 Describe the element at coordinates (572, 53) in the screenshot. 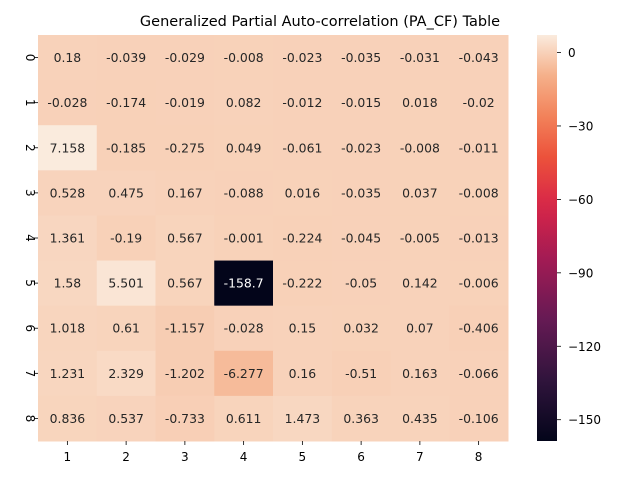

I see `colorbar-tick-label: 0` at that location.